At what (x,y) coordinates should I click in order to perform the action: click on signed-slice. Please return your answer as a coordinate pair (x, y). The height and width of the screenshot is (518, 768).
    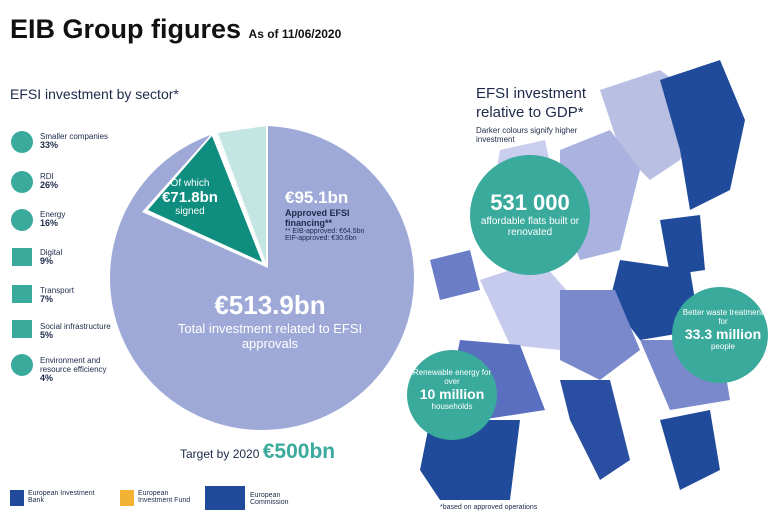
    Looking at the image, I should click on (205, 199).